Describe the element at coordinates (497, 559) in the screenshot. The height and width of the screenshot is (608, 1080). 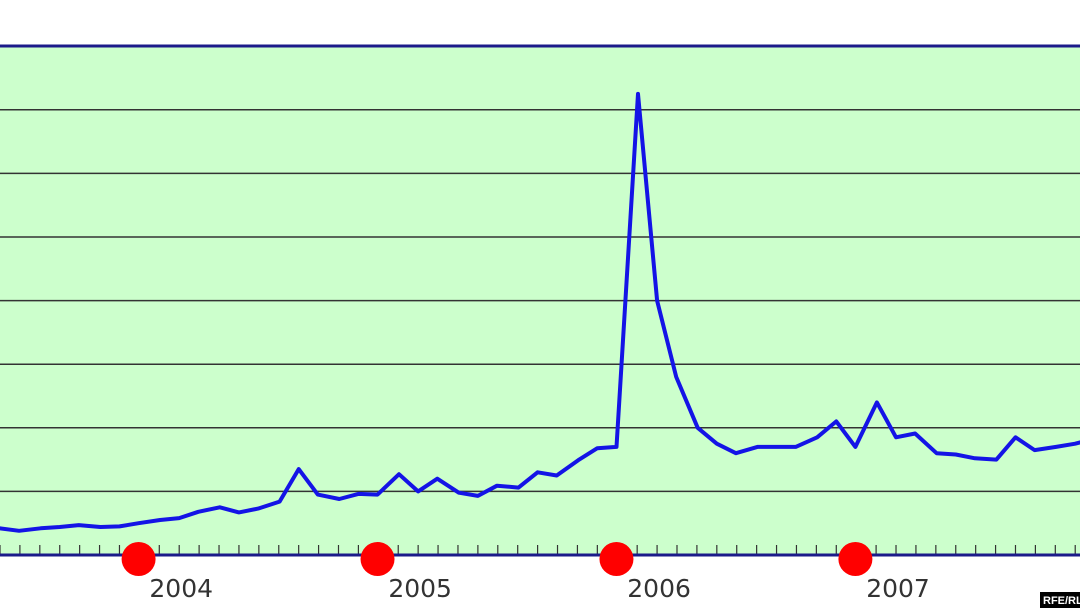
I see `event-markers` at that location.